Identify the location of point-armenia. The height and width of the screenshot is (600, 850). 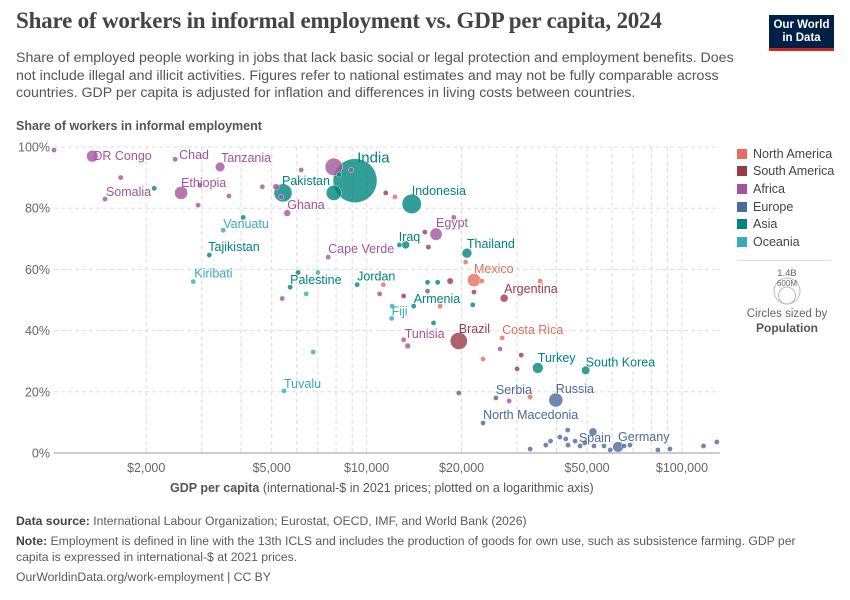
(413, 306).